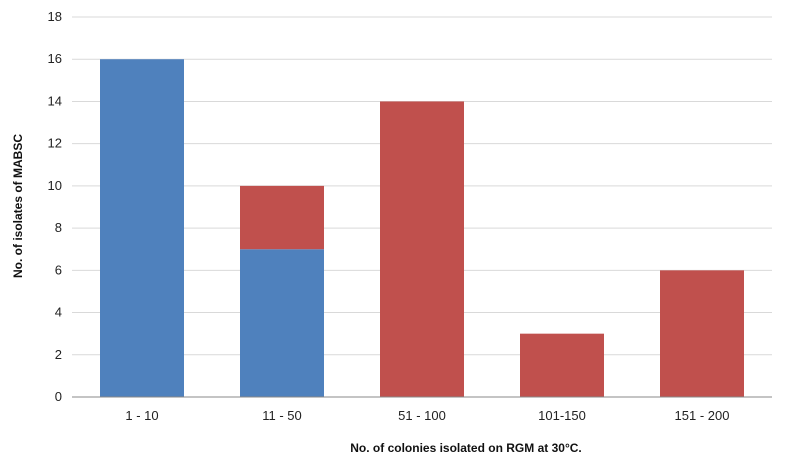 The width and height of the screenshot is (792, 461). I want to click on y-tick-label: 8, so click(58, 227).